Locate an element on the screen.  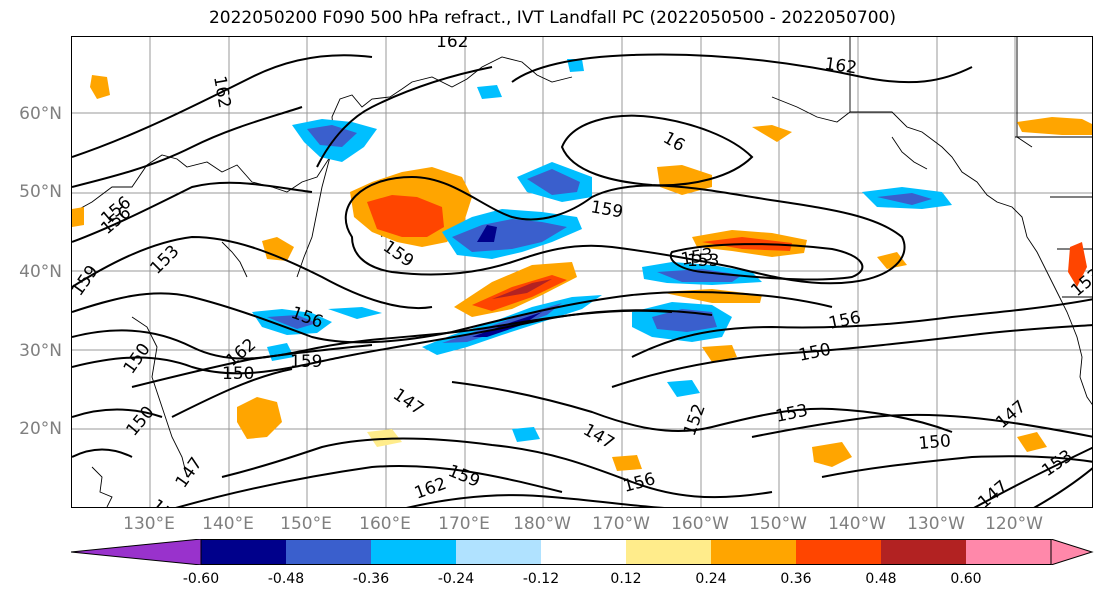
colorbar-tick: 0.24 is located at coordinates (711, 579).